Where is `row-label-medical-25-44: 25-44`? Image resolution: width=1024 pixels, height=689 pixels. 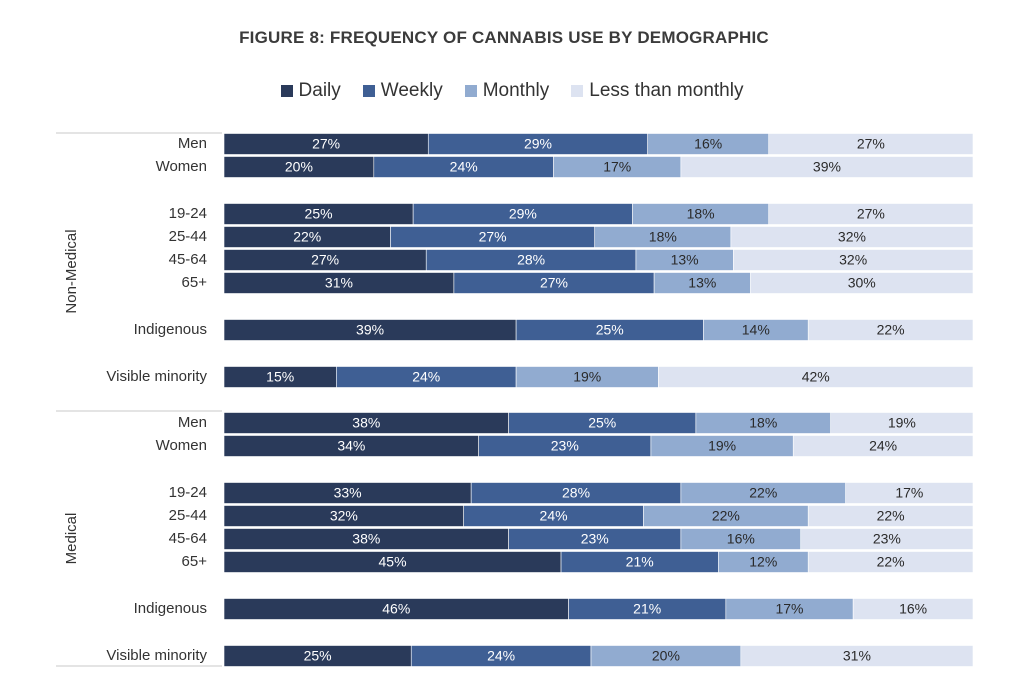 row-label-medical-25-44: 25-44 is located at coordinates (188, 515).